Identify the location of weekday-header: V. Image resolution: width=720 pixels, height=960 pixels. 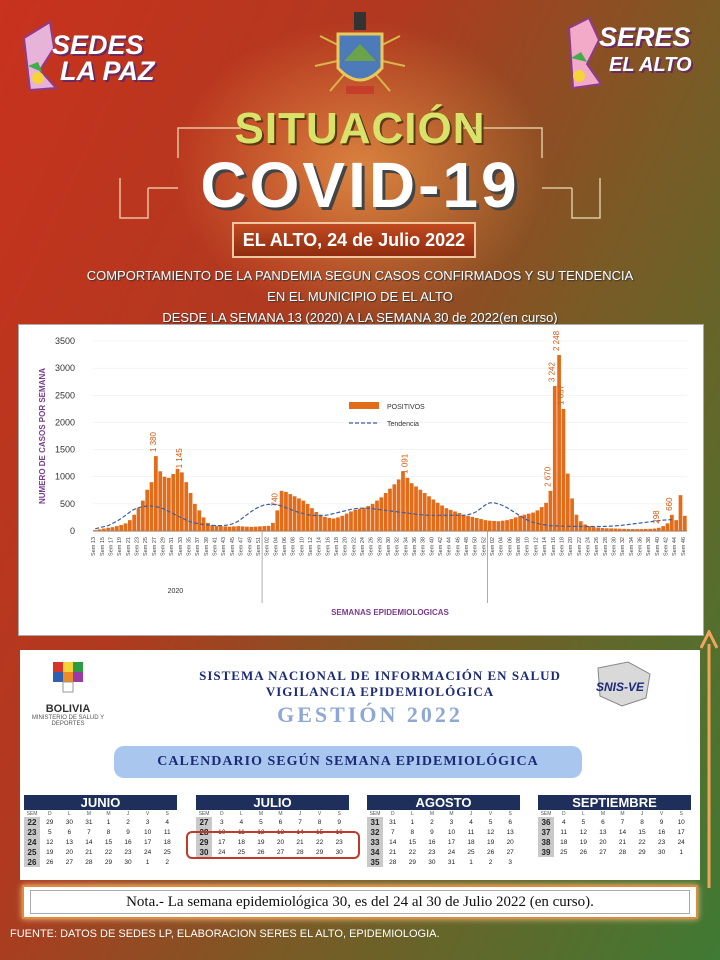
(319, 813).